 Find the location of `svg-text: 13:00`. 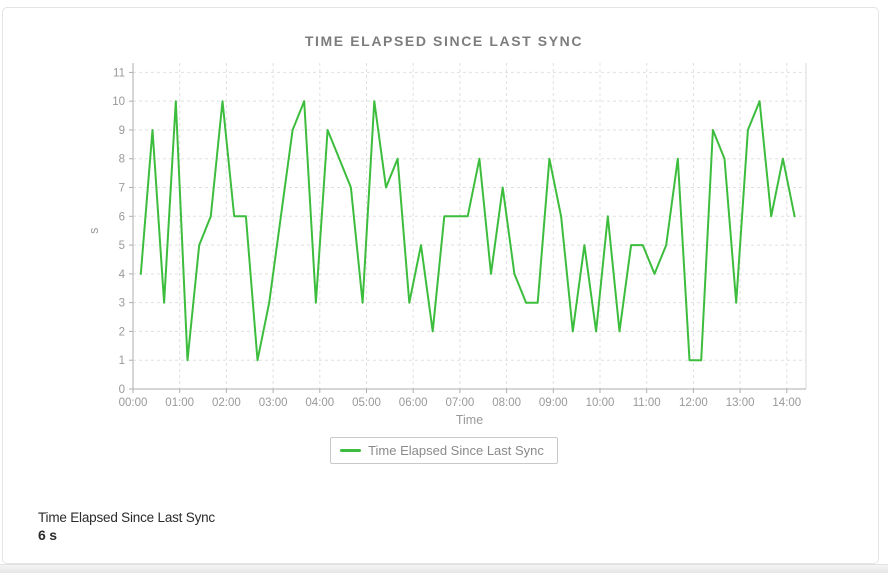

svg-text: 13:00 is located at coordinates (740, 403).